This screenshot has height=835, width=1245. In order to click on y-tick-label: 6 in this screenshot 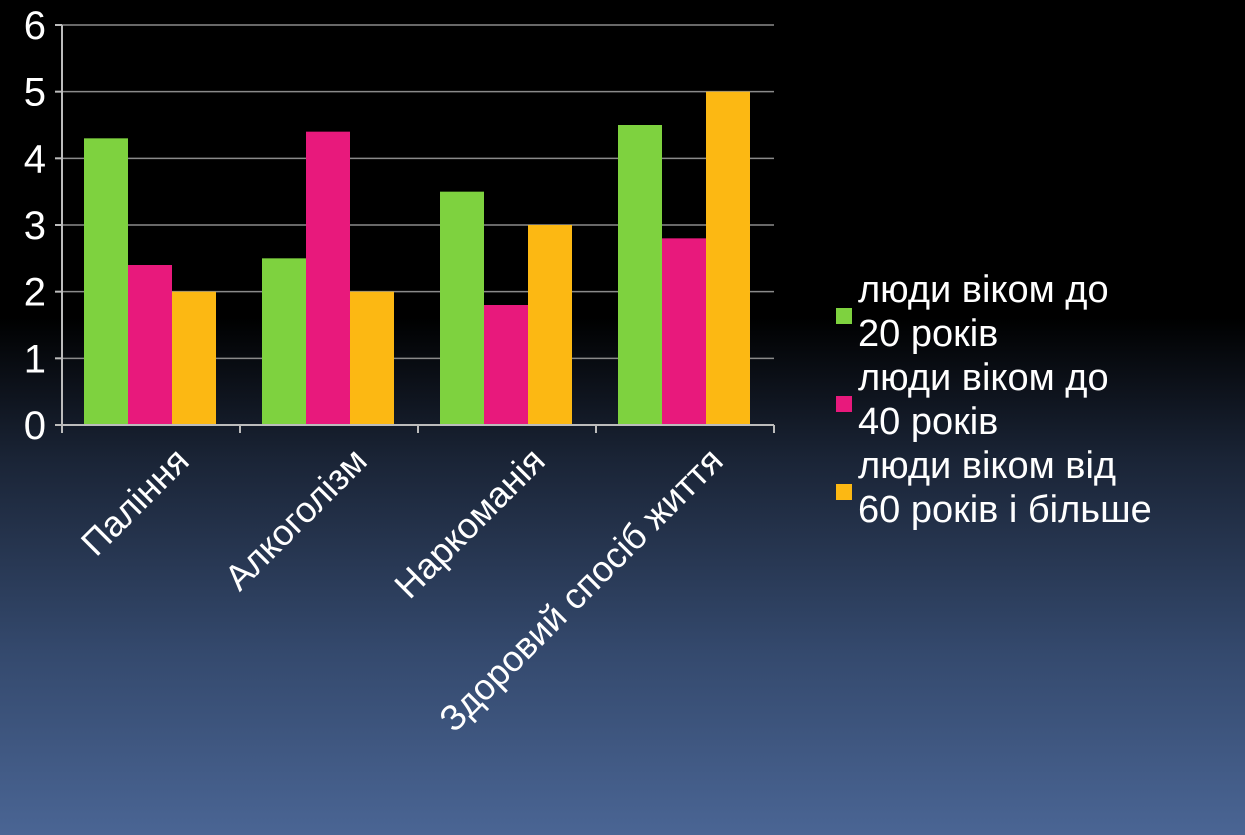, I will do `click(35, 26)`.